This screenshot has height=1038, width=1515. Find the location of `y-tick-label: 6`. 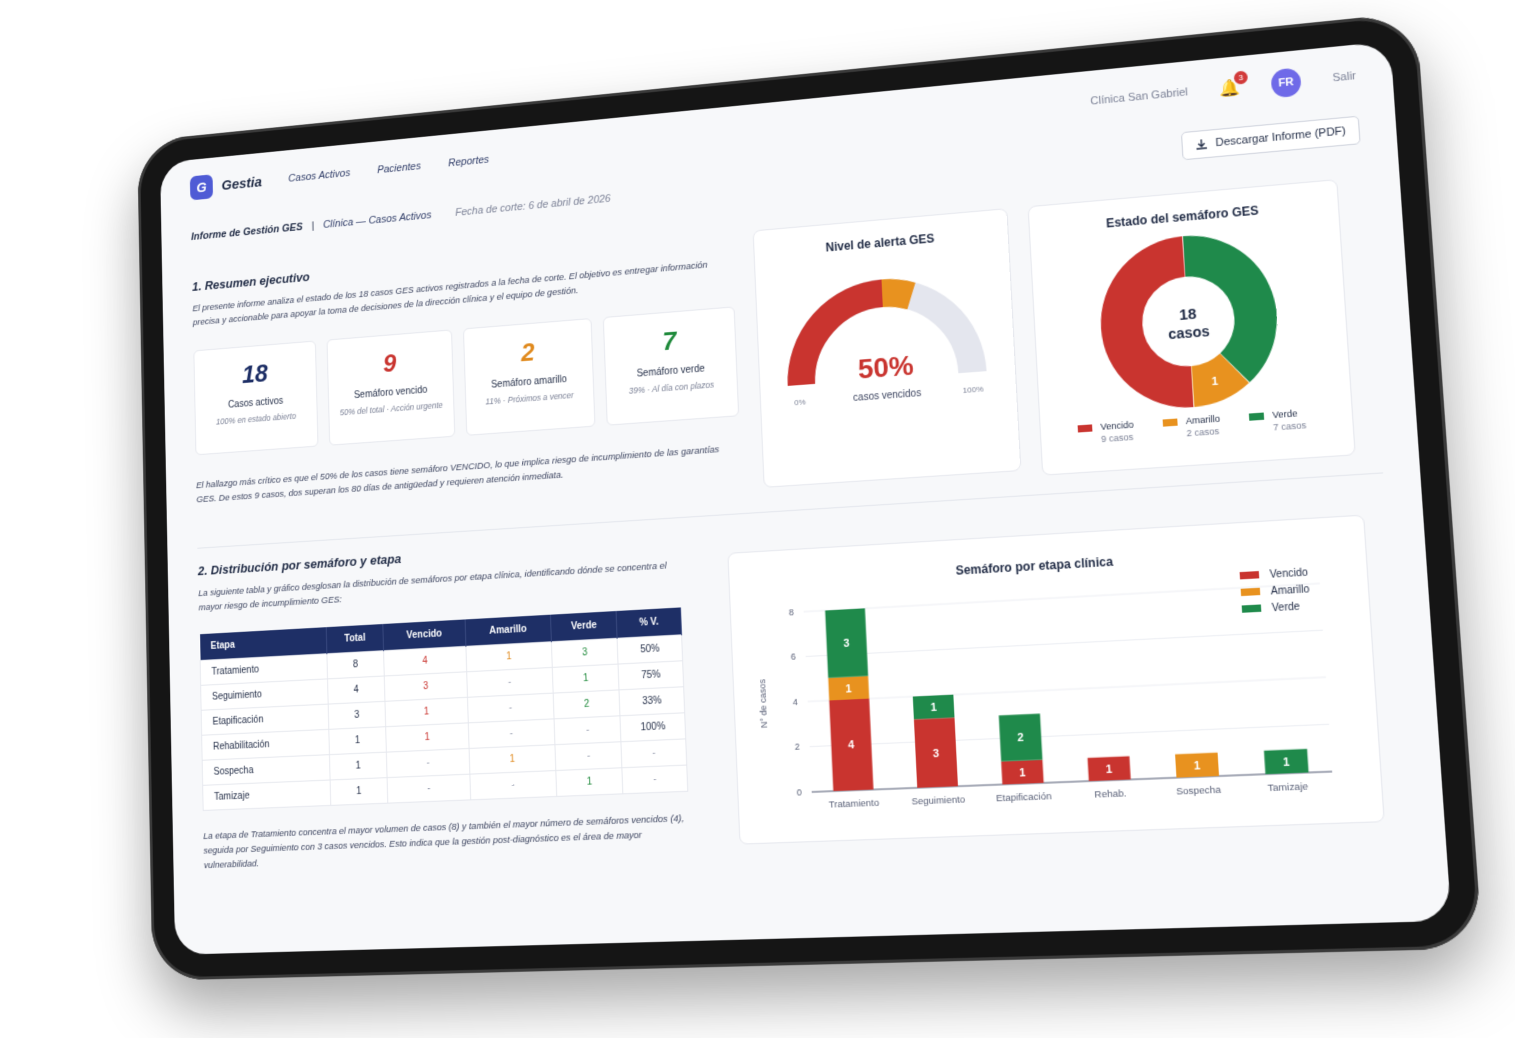

y-tick-label: 6 is located at coordinates (793, 657).